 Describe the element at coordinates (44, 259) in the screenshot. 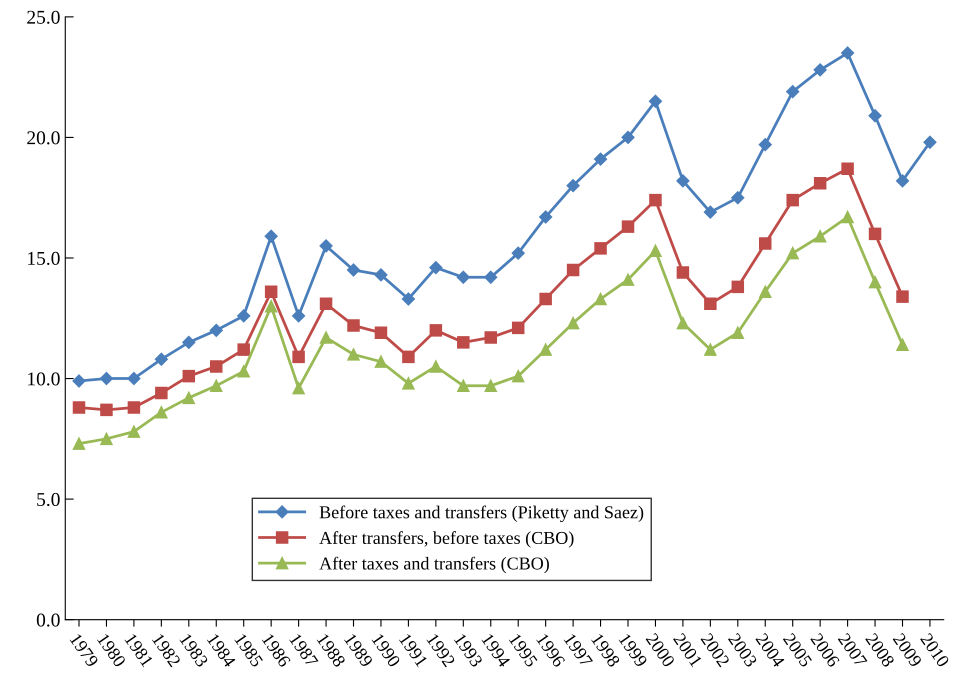

I see `y-tick-label: 15.0` at that location.